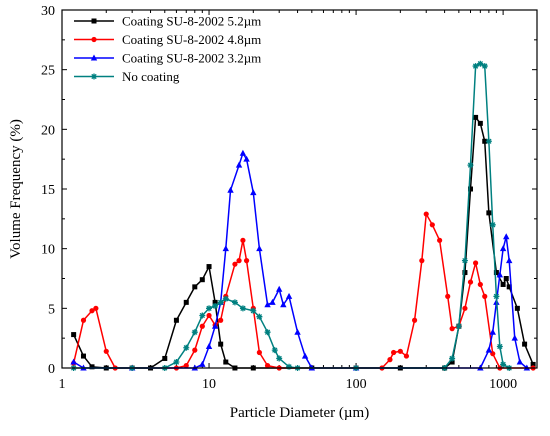  What do you see at coordinates (48, 250) in the screenshot?
I see `y-tick-label: 10` at bounding box center [48, 250].